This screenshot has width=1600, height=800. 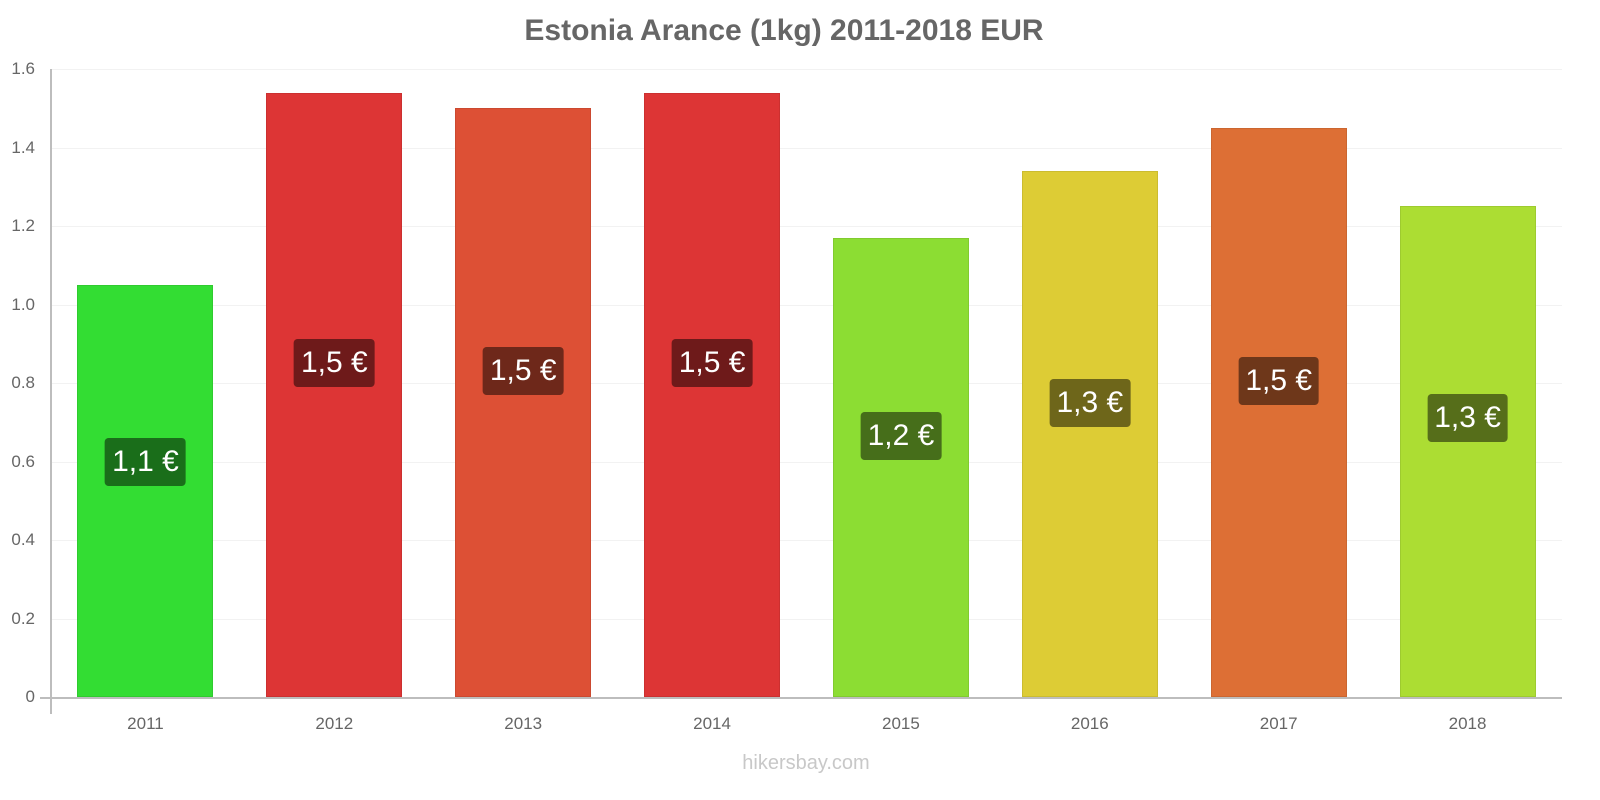 I want to click on y-tick-label: 1.4, so click(x=23, y=147).